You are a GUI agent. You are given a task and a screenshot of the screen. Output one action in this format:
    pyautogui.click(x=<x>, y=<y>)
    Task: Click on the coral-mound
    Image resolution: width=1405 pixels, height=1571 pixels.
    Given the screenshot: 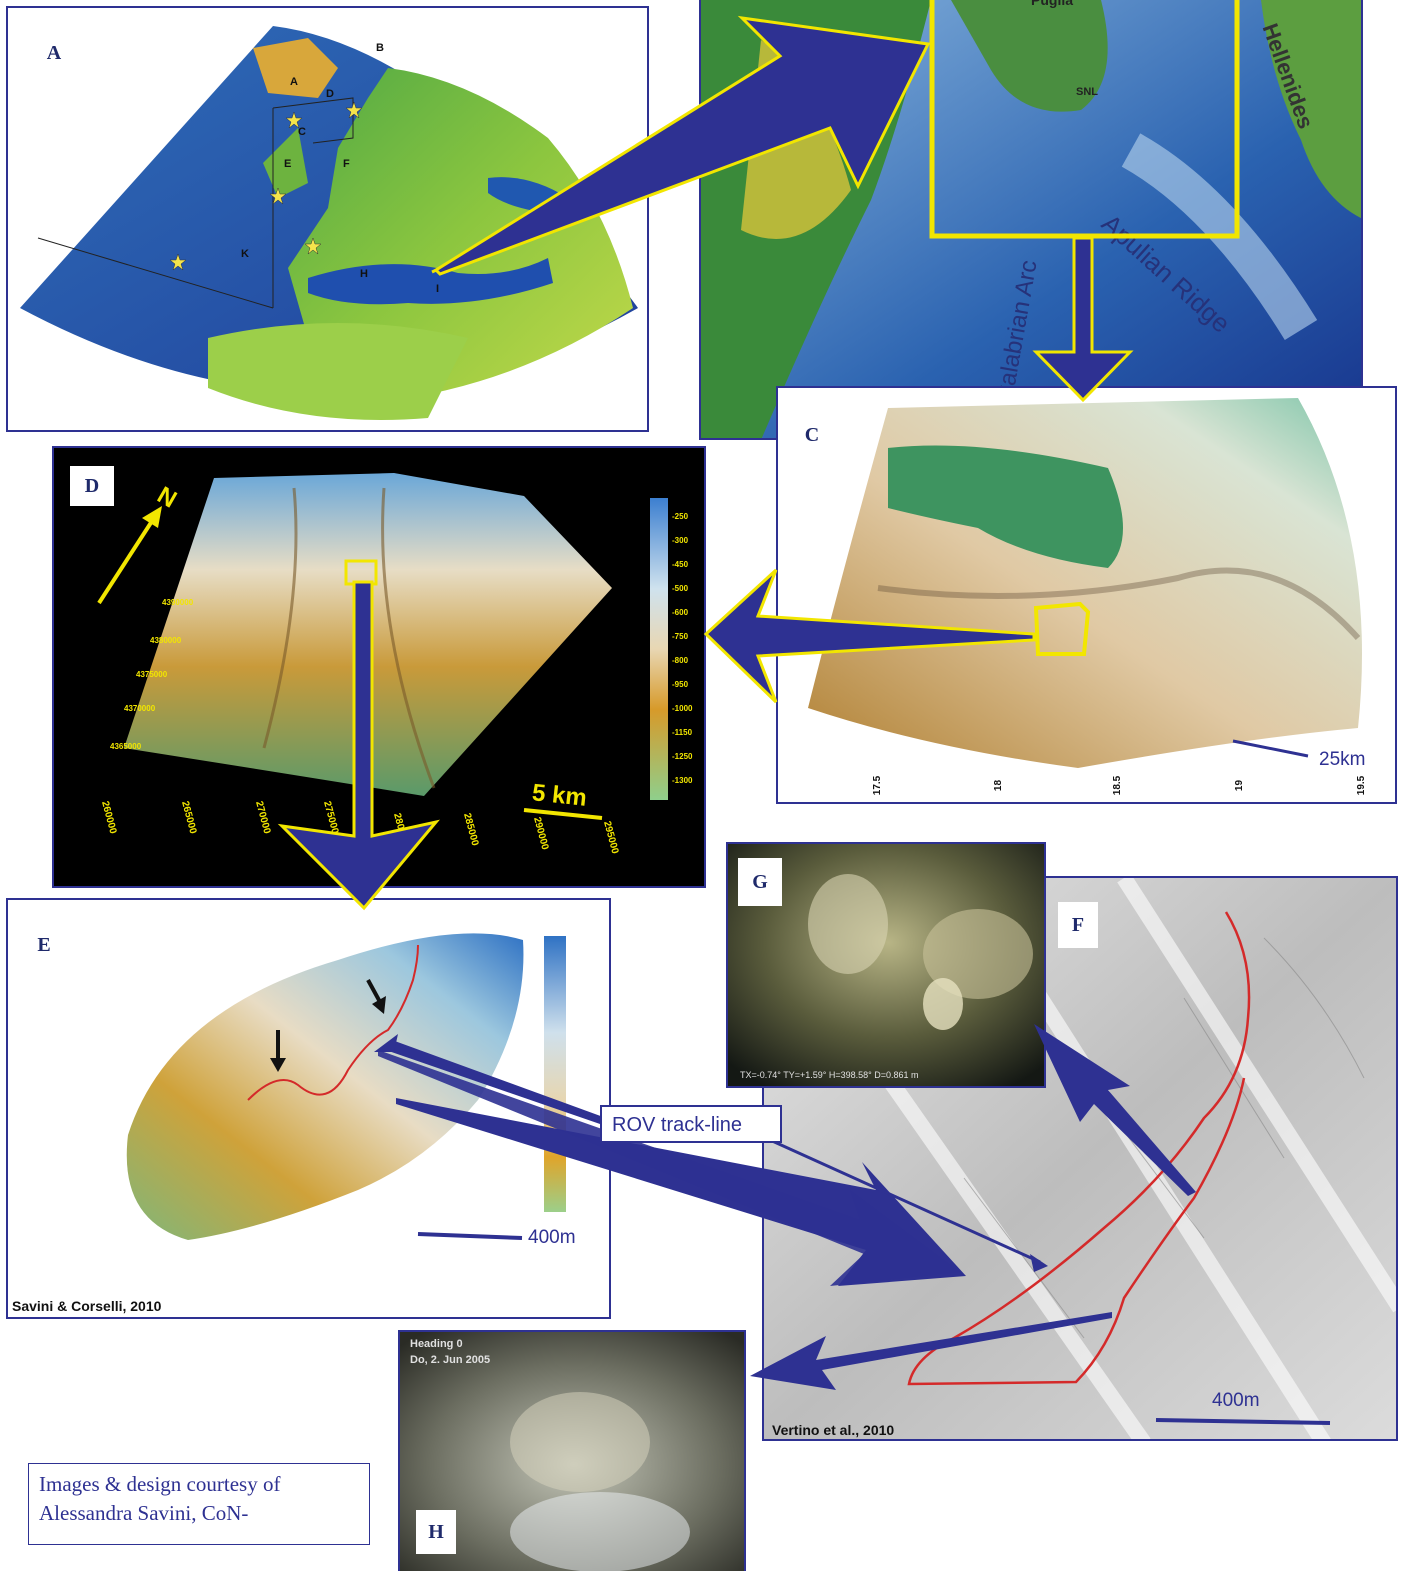 What is the action you would take?
    pyautogui.click(x=580, y=1442)
    